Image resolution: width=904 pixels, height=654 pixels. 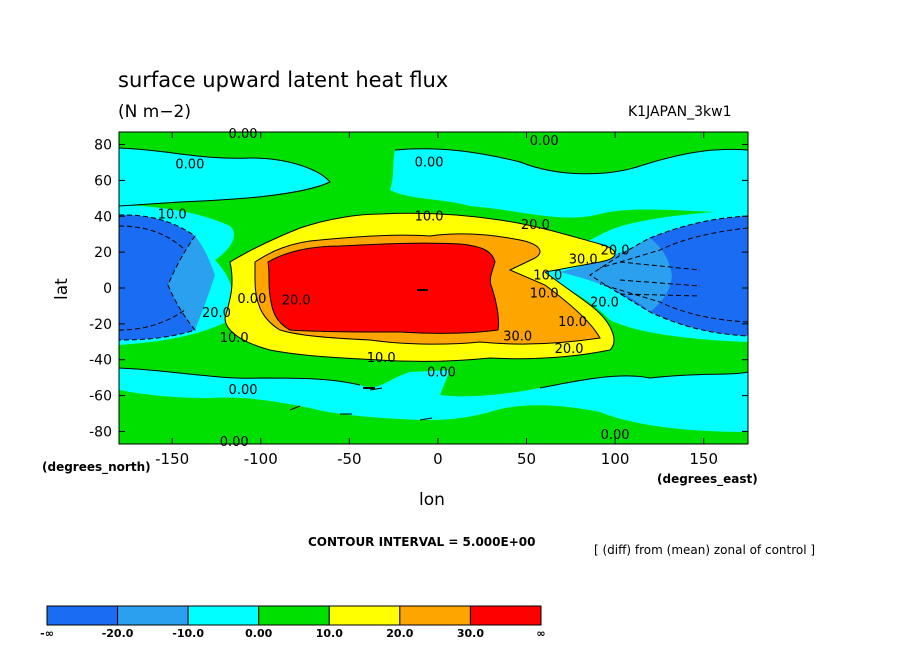 I want to click on x-tick-label: 150, so click(x=703, y=459).